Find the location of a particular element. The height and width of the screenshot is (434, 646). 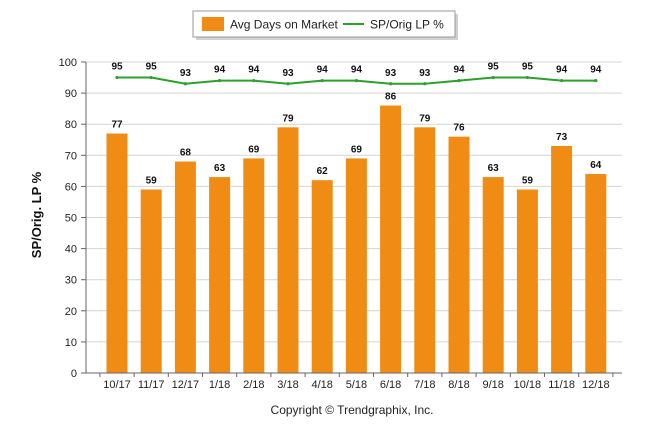

x-tick-label: 2/18 is located at coordinates (253, 385).